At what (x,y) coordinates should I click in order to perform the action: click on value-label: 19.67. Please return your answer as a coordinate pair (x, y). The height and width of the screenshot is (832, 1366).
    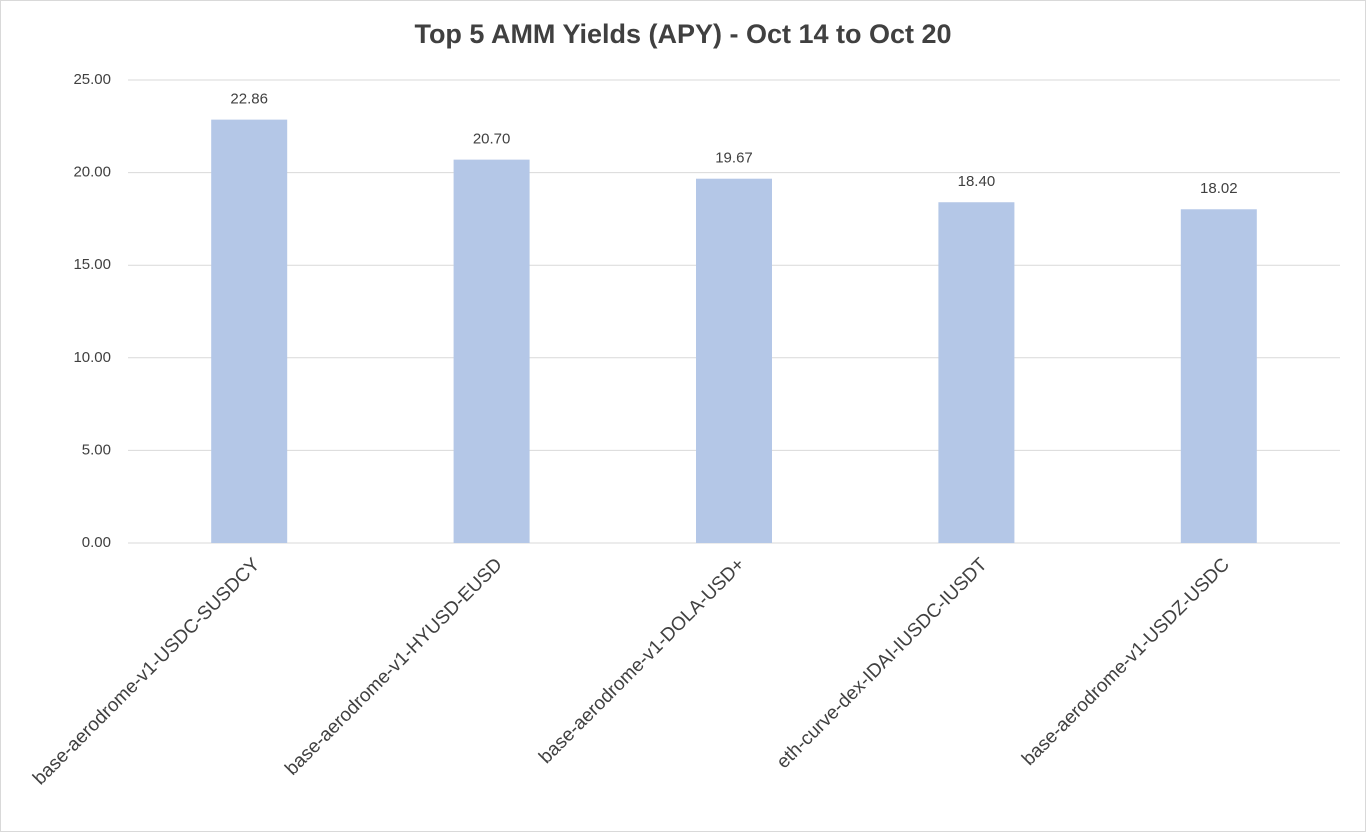
    Looking at the image, I should click on (734, 158).